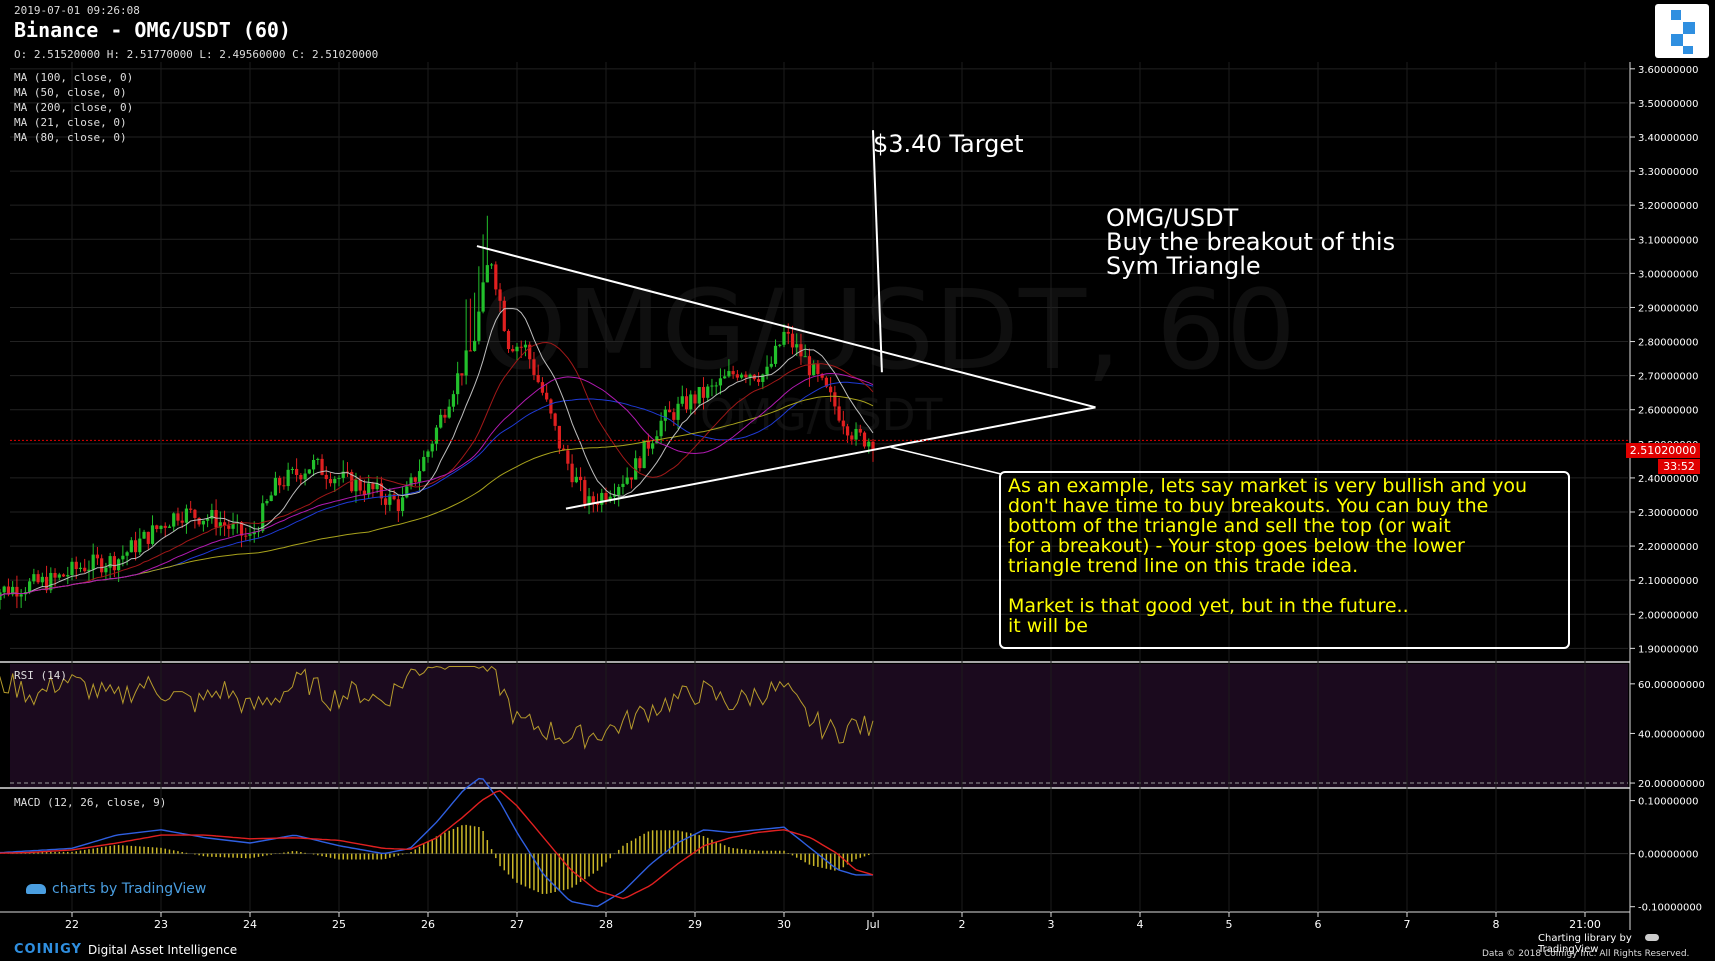  Describe the element at coordinates (437, 707) in the screenshot. I see `rsi-line` at that location.